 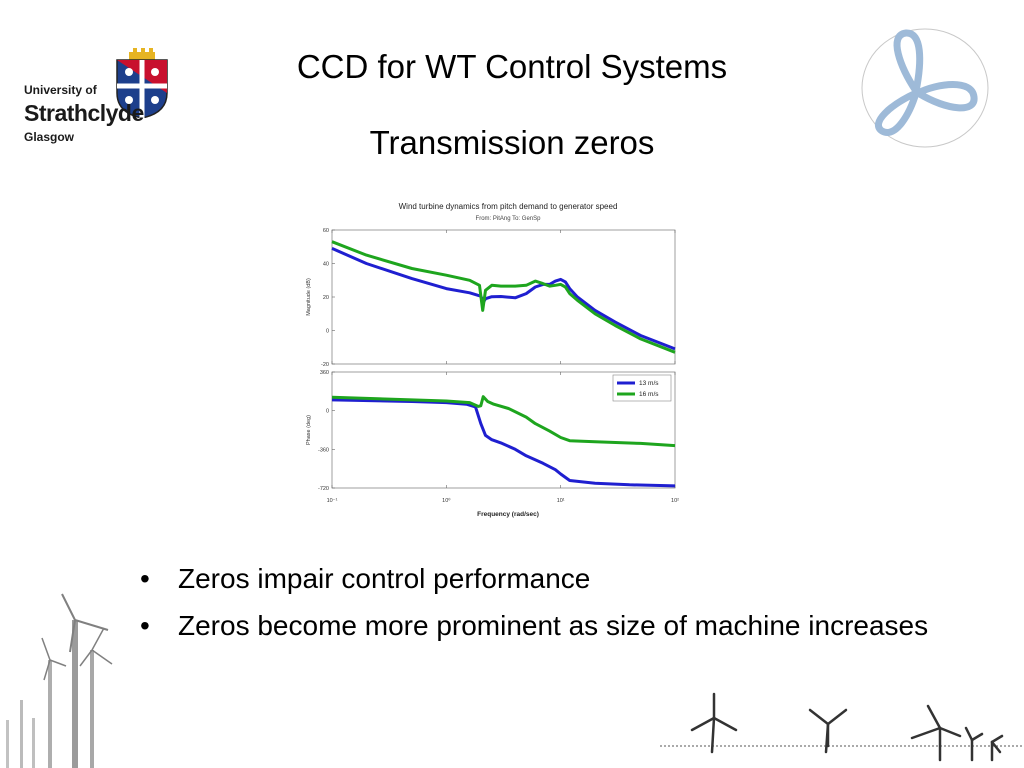 I want to click on logo-line1: University of, so click(x=60, y=90).